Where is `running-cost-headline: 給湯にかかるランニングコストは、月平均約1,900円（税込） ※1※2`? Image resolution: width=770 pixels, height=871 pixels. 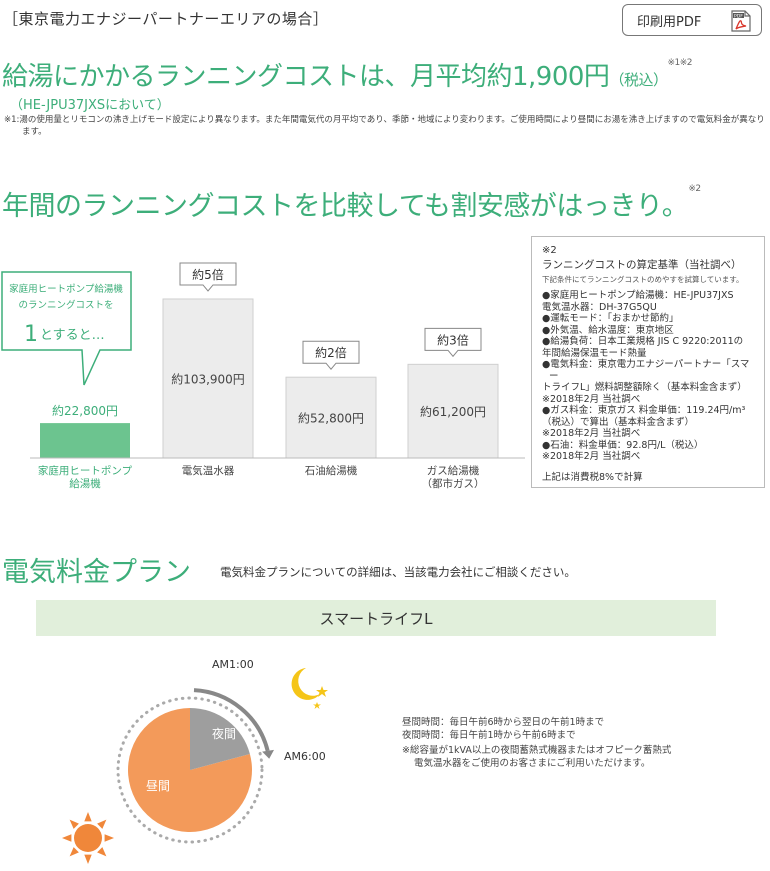
running-cost-headline: 給湯にかかるランニングコストは、月平均約1,900円（税込） ※1※2 is located at coordinates (347, 74).